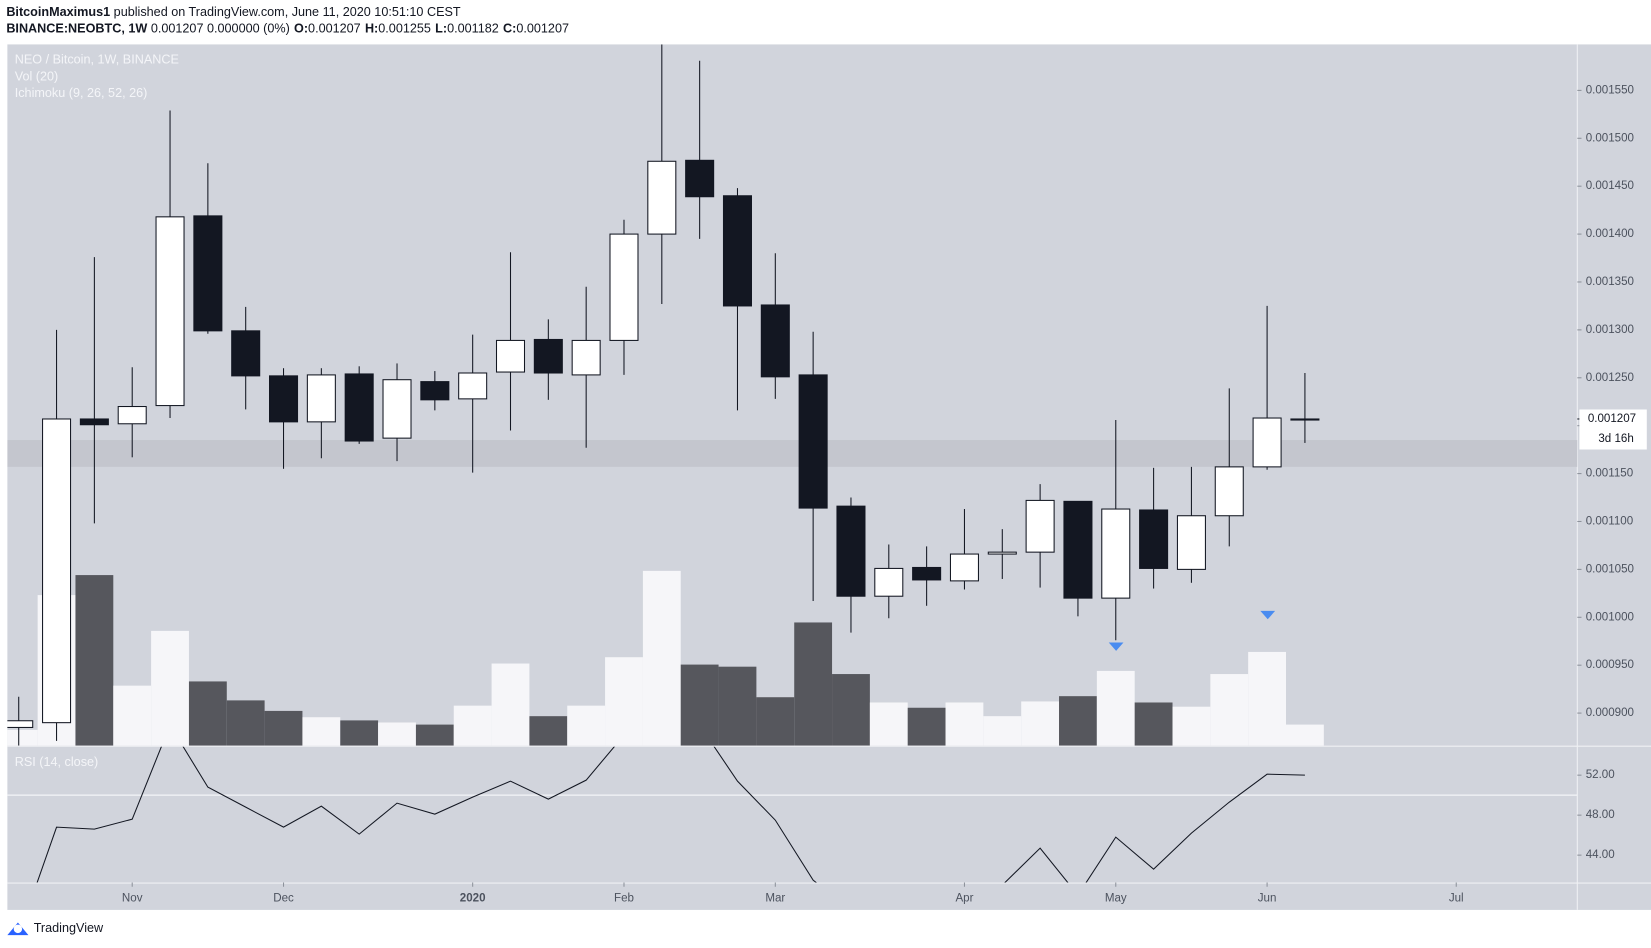  Describe the element at coordinates (964, 898) in the screenshot. I see `x-tick-label: Apr` at that location.